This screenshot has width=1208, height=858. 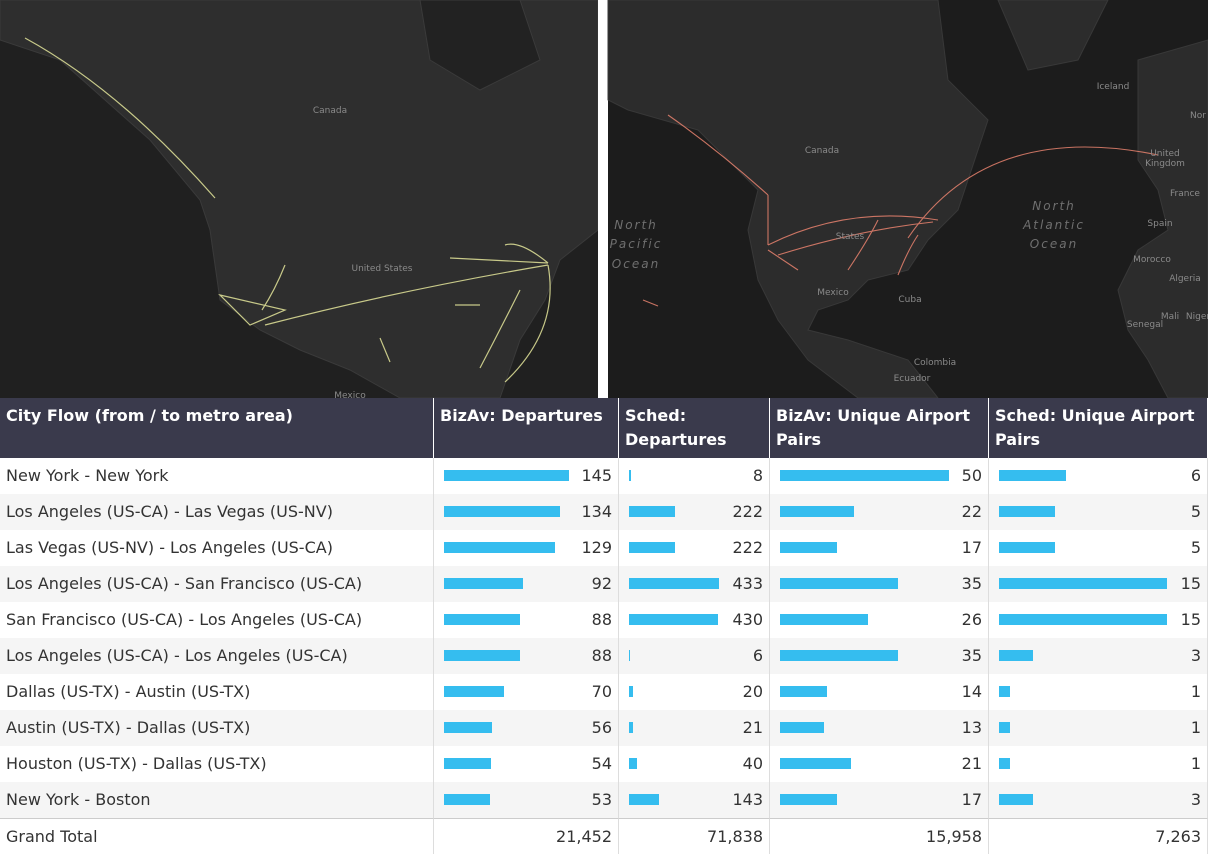 What do you see at coordinates (382, 269) in the screenshot?
I see `map-label: United States` at bounding box center [382, 269].